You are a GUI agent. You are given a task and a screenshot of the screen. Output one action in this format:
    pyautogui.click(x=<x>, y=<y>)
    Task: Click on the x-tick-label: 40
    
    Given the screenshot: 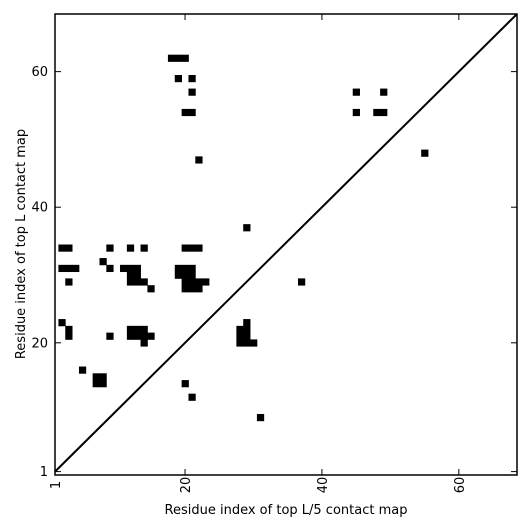 What is the action you would take?
    pyautogui.click(x=323, y=485)
    